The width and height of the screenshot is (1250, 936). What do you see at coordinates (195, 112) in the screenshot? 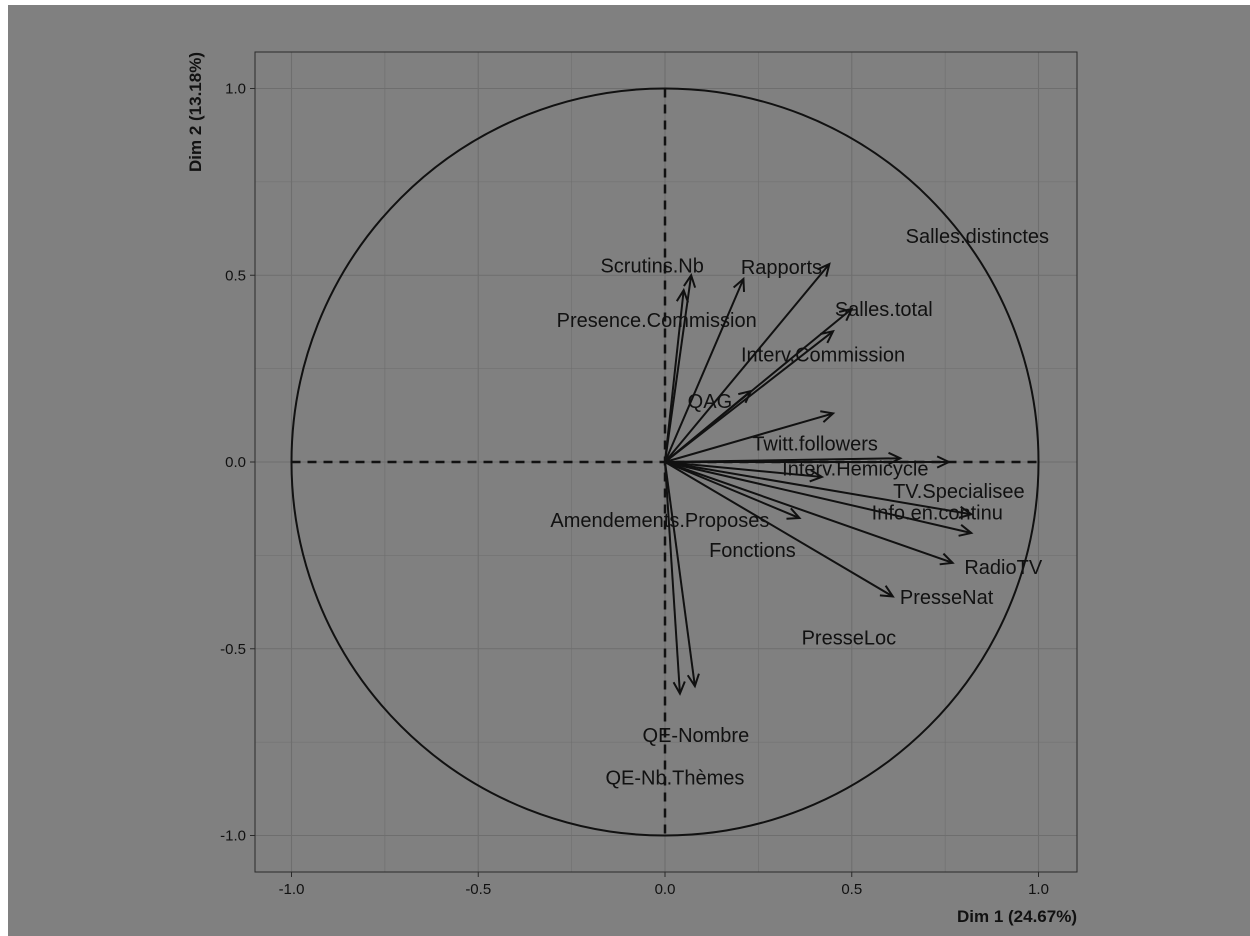
I see `y-axis-title: Dim 2 (13.18%)` at bounding box center [195, 112].